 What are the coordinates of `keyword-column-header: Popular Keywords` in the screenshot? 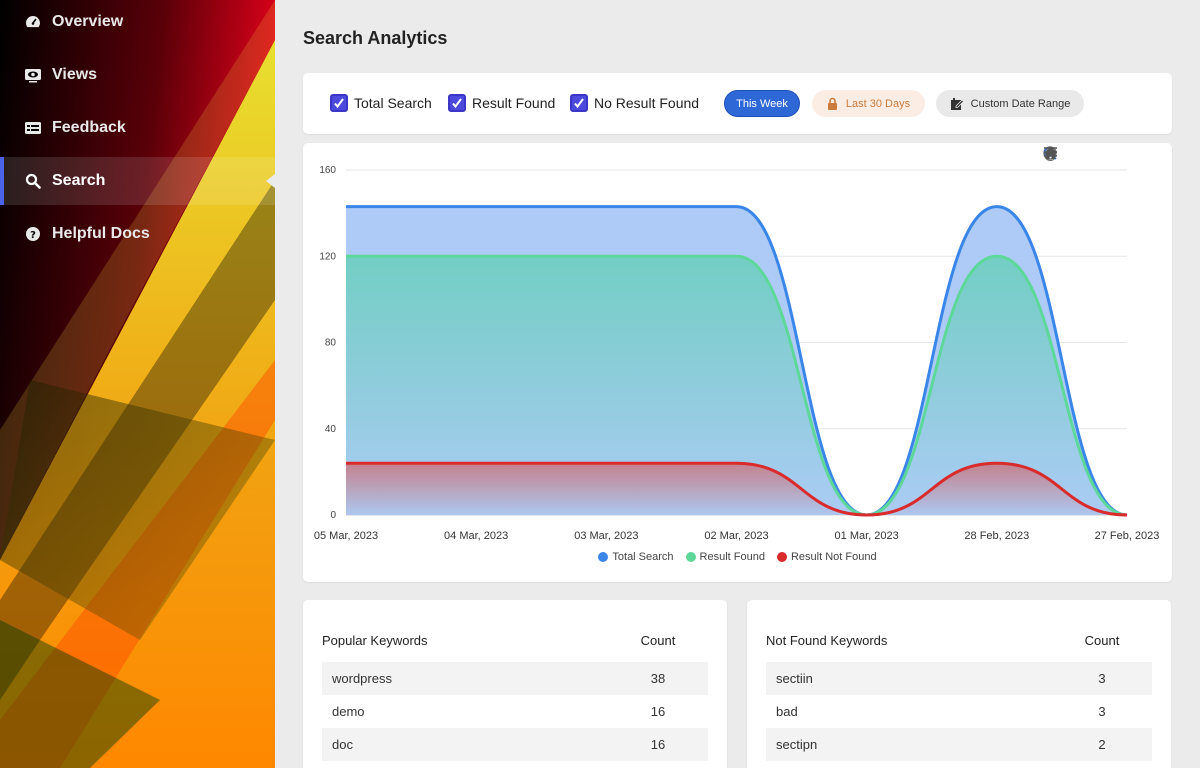 It's located at (375, 640).